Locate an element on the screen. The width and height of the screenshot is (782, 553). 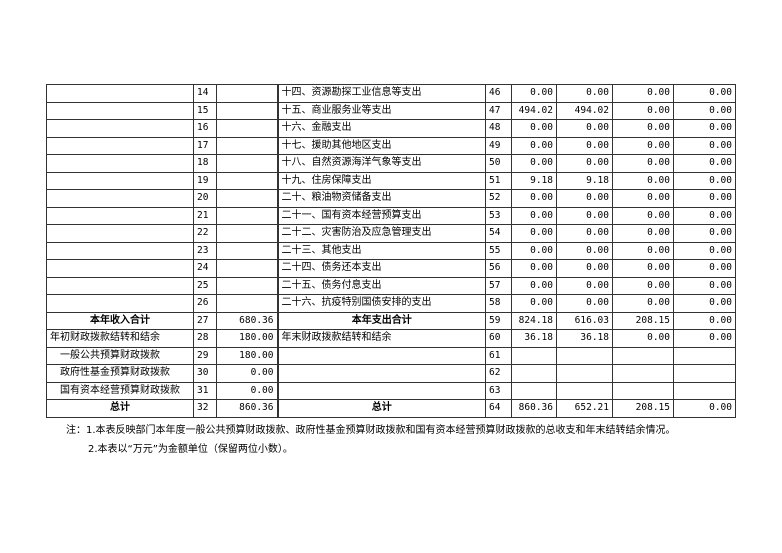
cell-rn: 49 is located at coordinates (498, 145).